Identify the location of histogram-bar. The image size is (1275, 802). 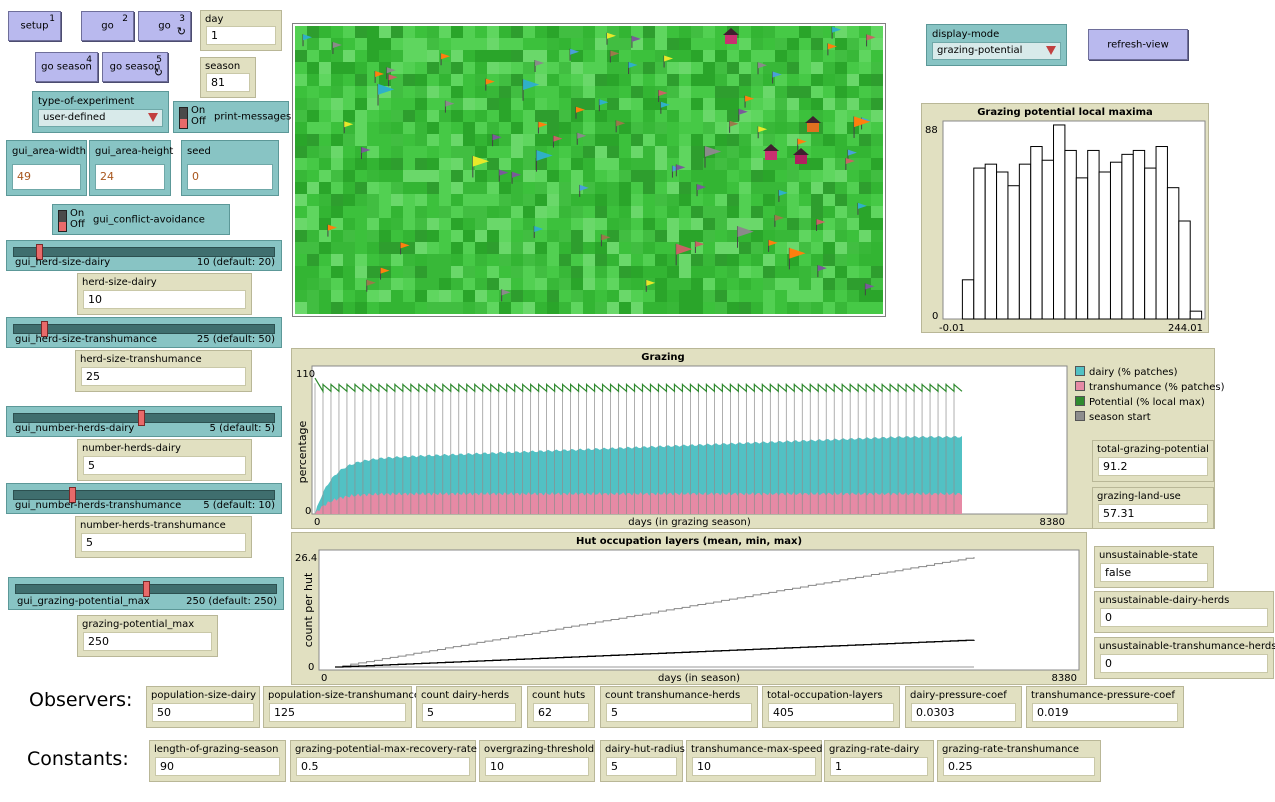
(1070, 234).